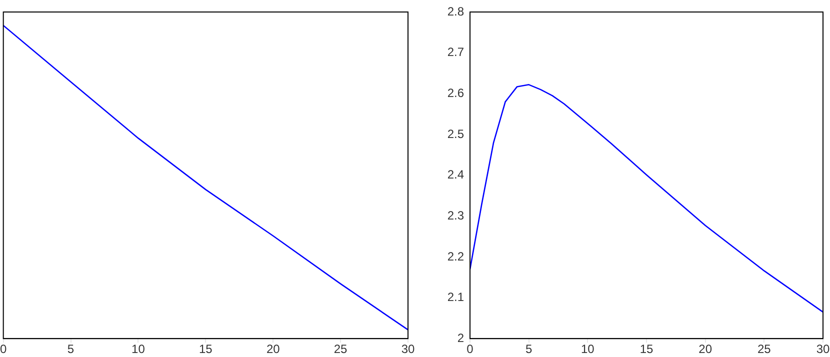 The width and height of the screenshot is (830, 357). Describe the element at coordinates (455, 175) in the screenshot. I see `y-tick-label: 2.4` at that location.